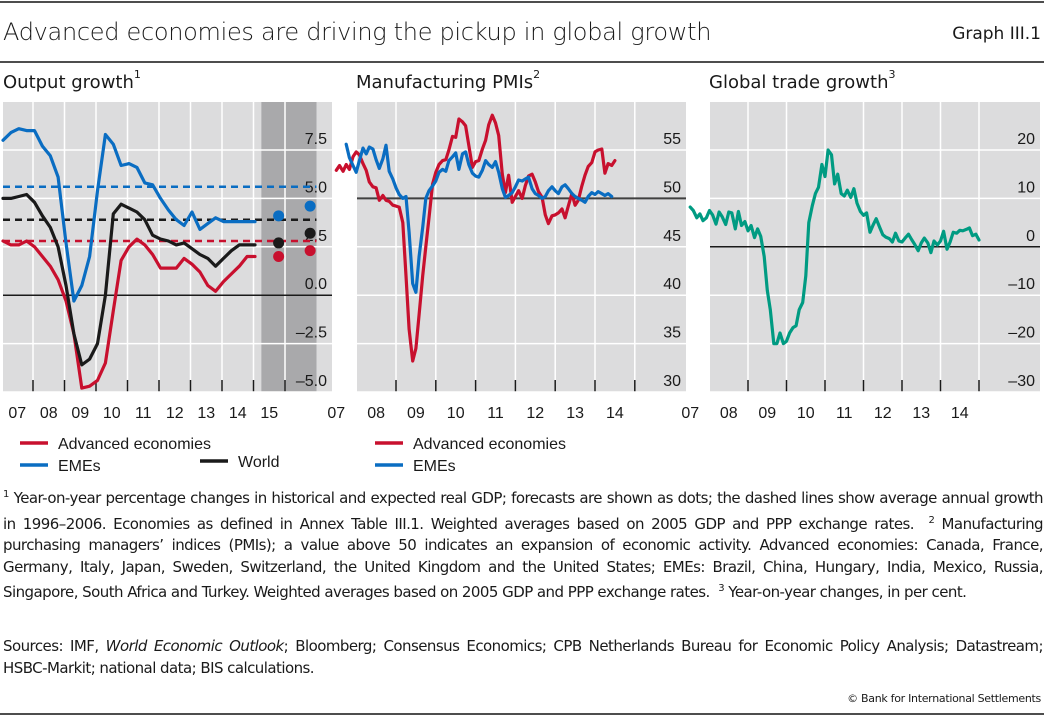  Describe the element at coordinates (311, 333) in the screenshot. I see `y-tick-label: –2.5` at that location.